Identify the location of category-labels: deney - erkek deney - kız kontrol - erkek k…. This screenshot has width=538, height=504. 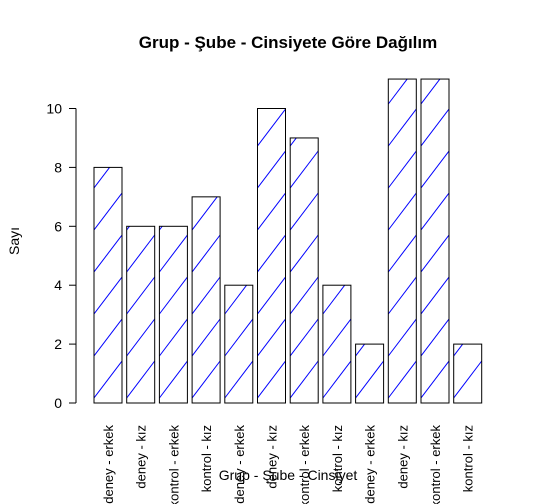
(288, 464).